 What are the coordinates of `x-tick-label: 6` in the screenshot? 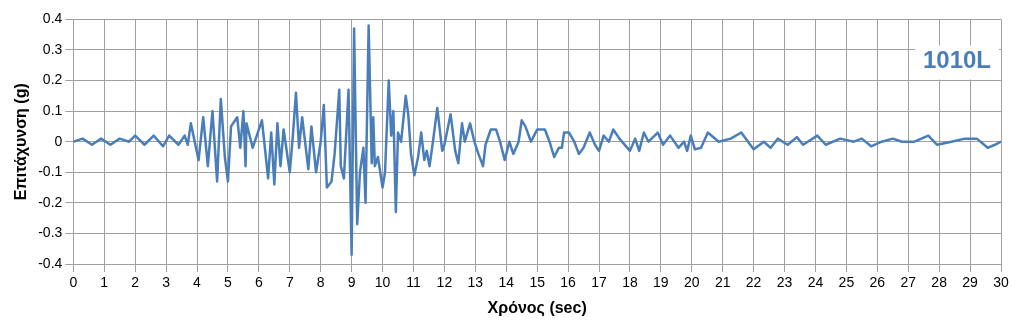 It's located at (258, 282).